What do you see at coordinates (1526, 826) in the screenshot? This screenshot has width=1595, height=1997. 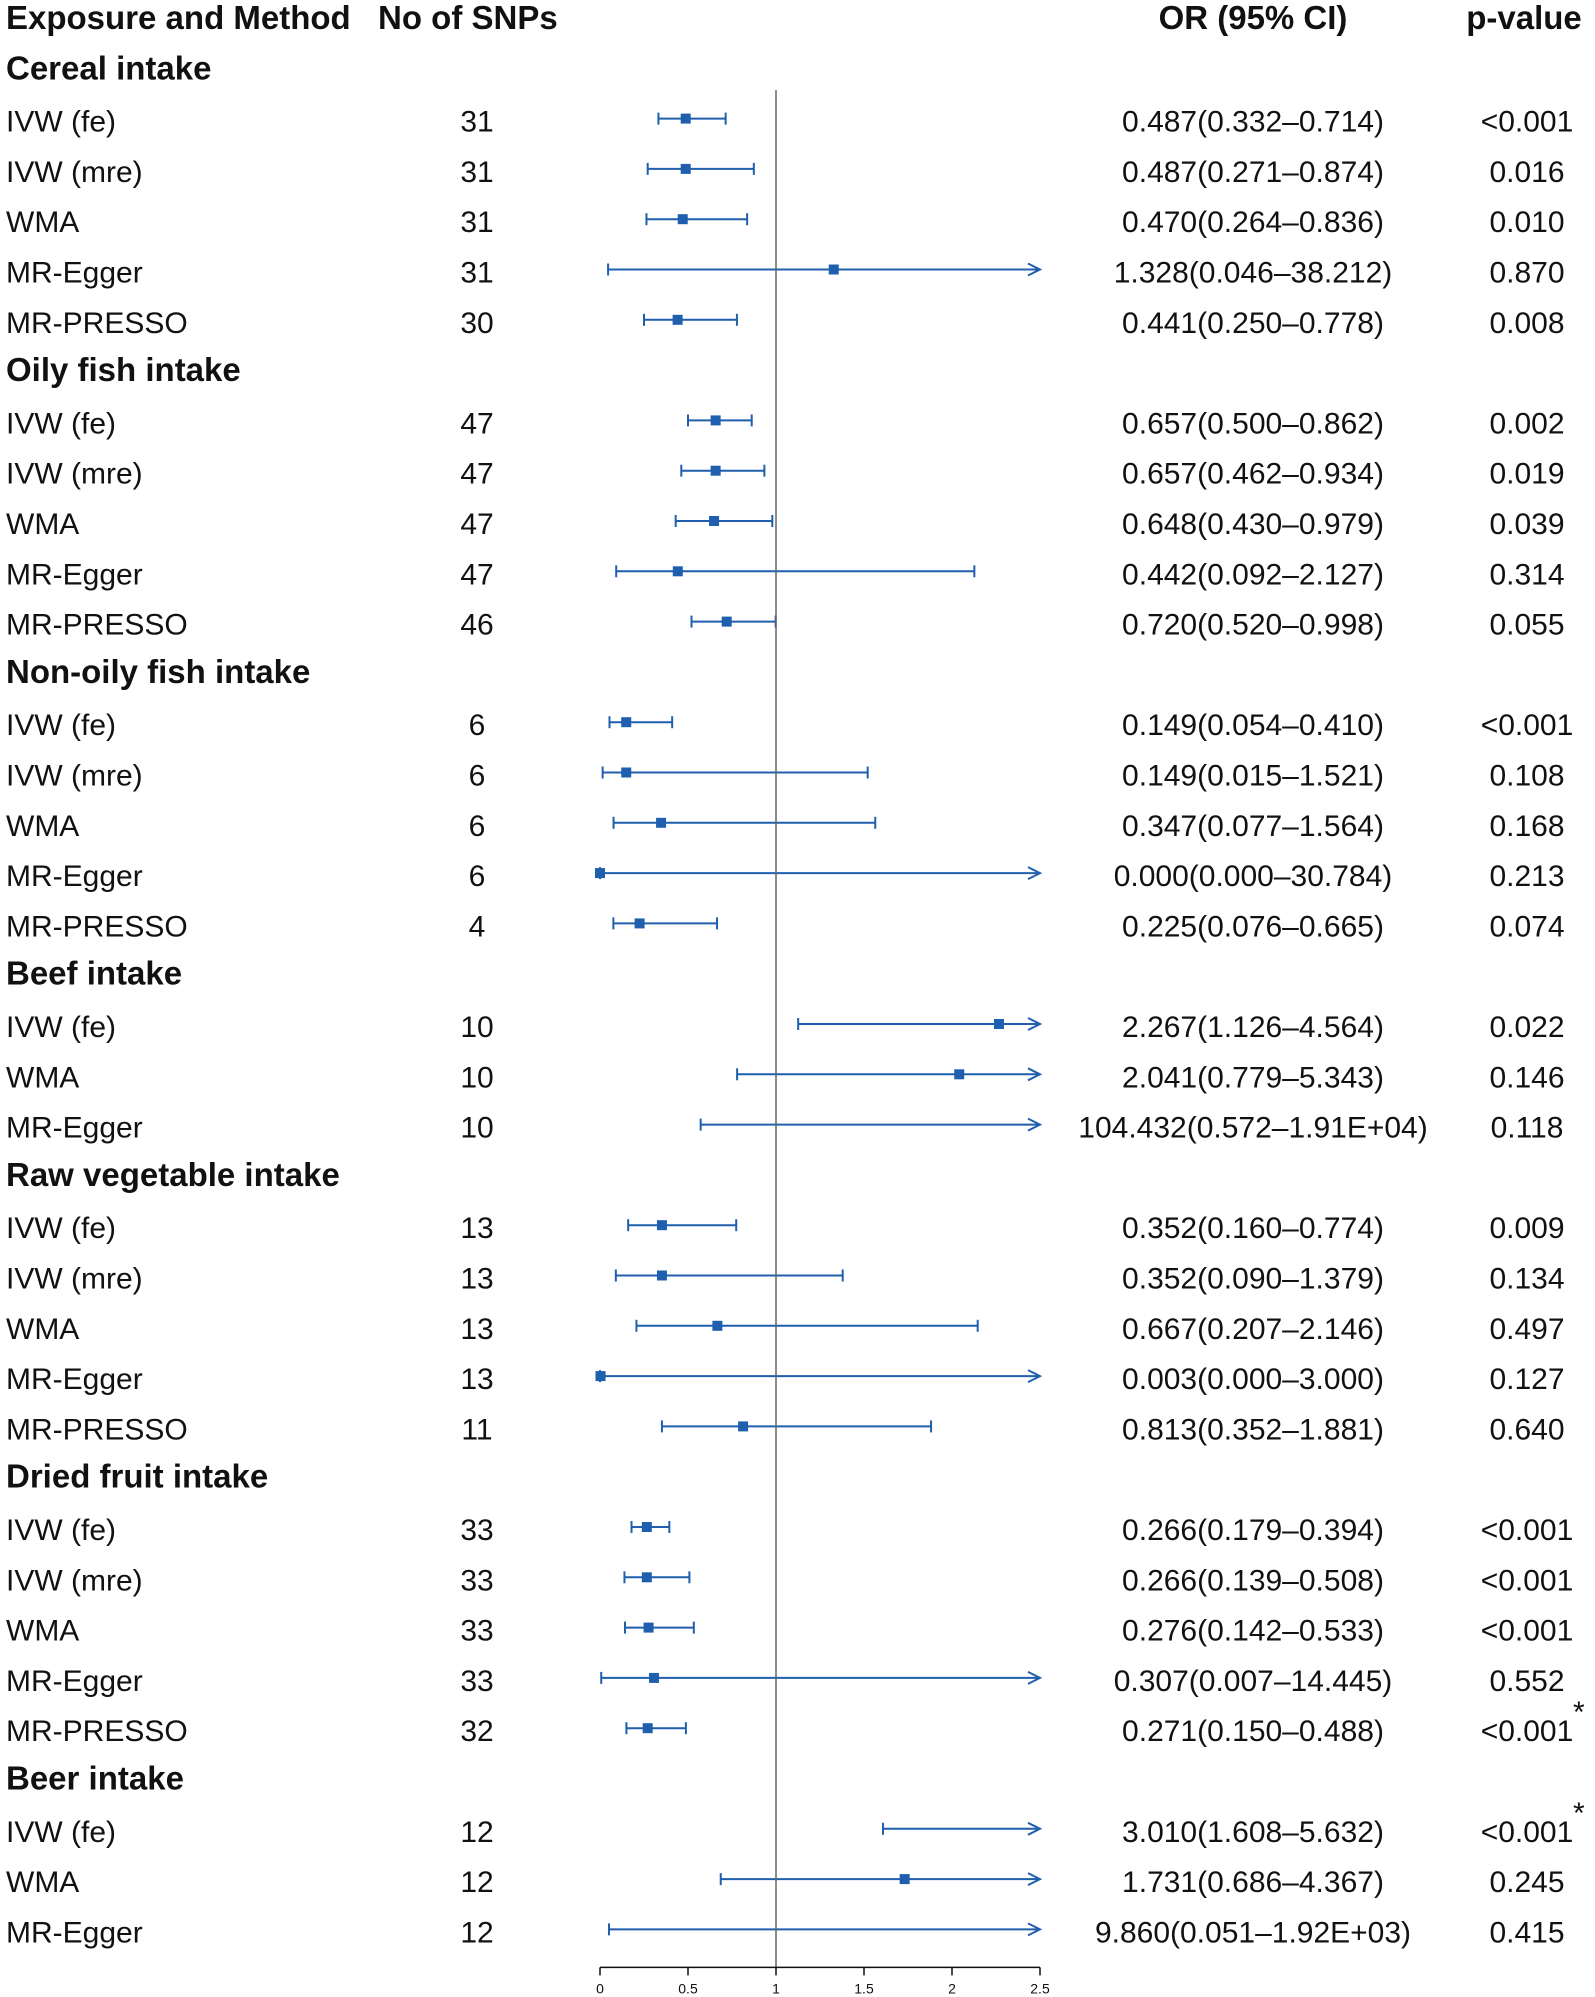 I see `p-value: 0.168` at bounding box center [1526, 826].